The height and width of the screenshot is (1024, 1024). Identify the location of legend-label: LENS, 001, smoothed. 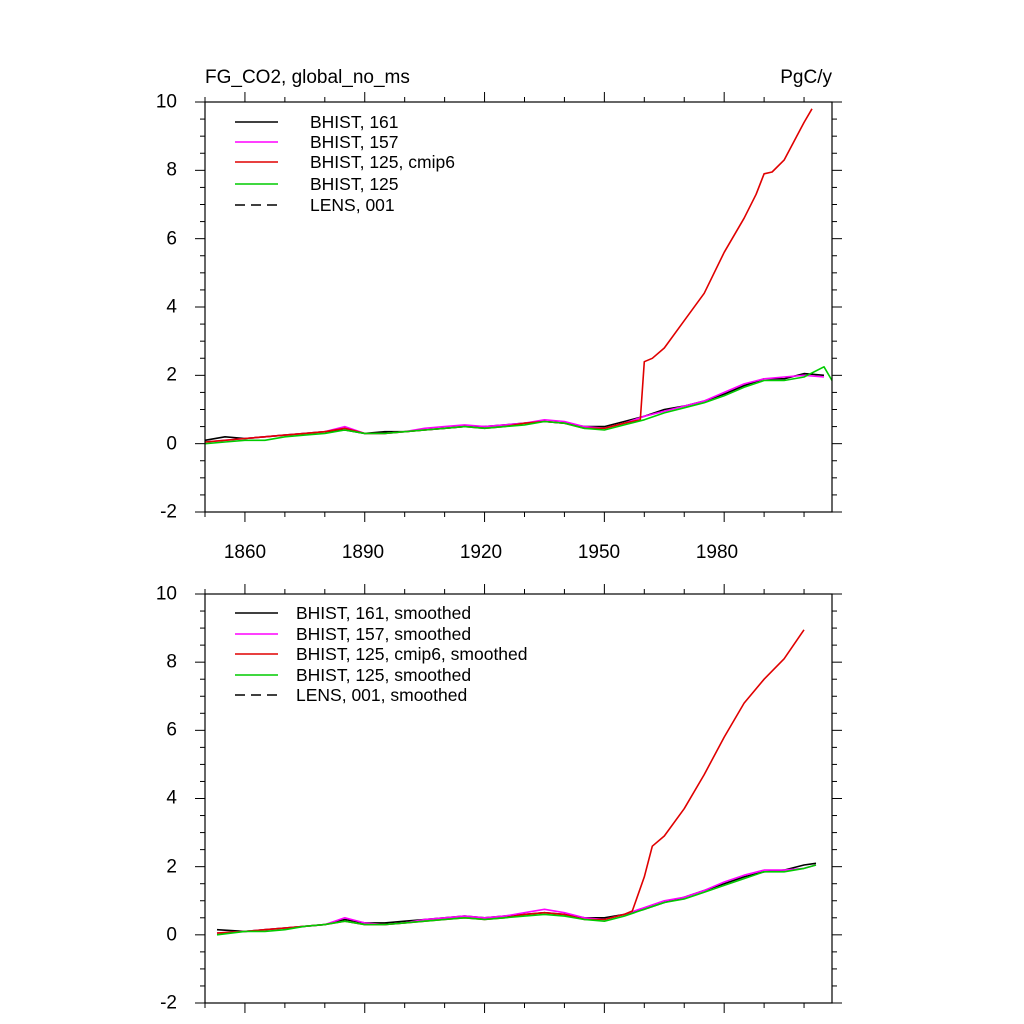
(381, 695).